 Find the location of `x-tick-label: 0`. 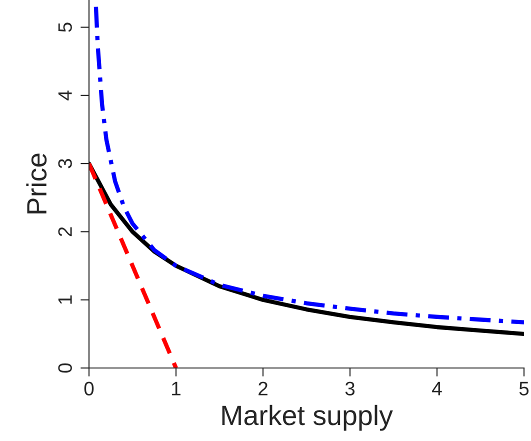

x-tick-label: 0 is located at coordinates (89, 389).